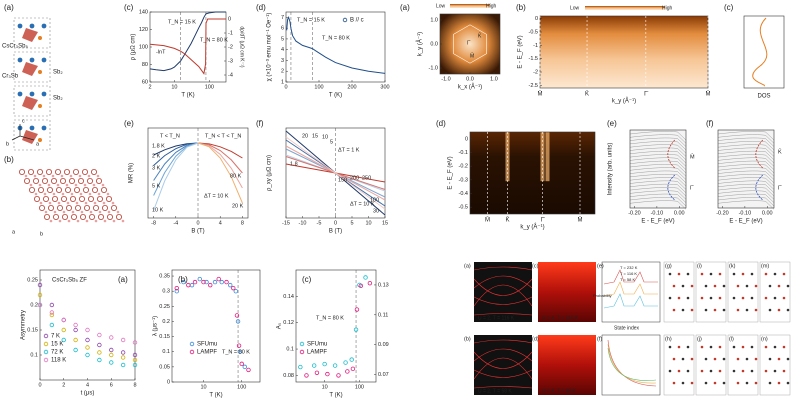 The height and width of the screenshot is (412, 799). I want to click on y2-tick-label: -4, so click(230, 75).